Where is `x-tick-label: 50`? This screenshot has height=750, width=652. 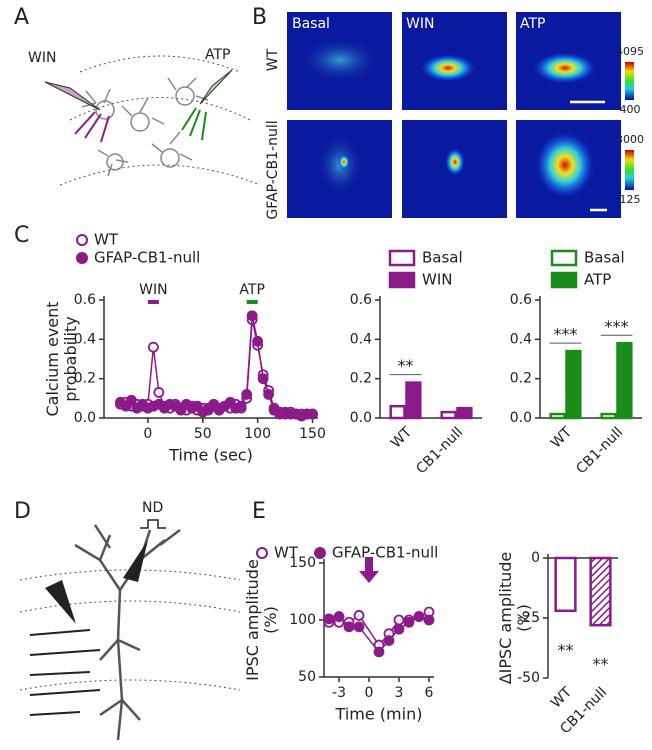 x-tick-label: 50 is located at coordinates (203, 434).